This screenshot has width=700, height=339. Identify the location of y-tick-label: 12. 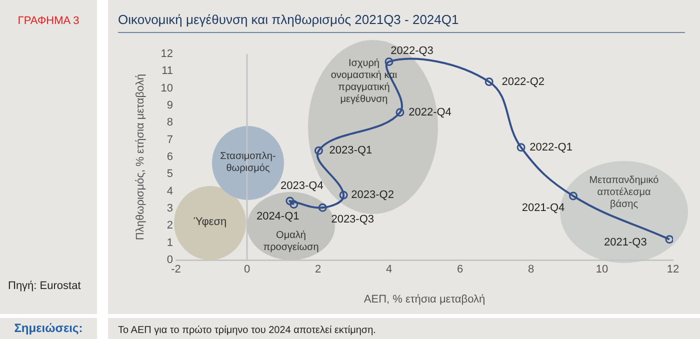
(166, 54).